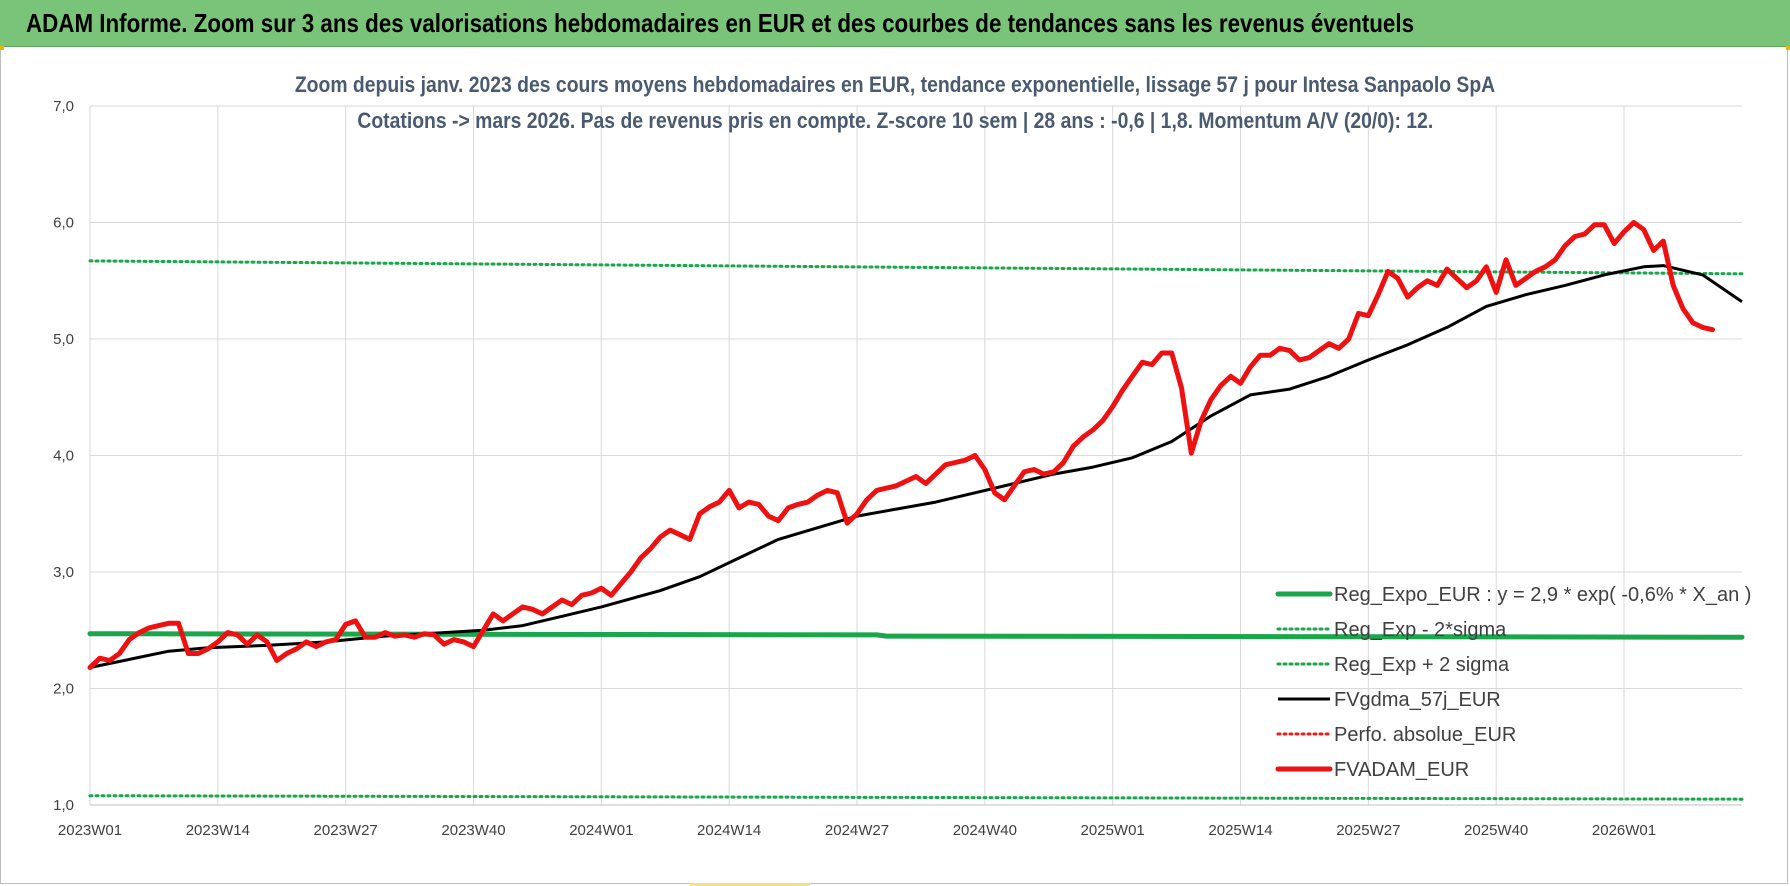  I want to click on x-tick-label: 2025W27, so click(1368, 830).